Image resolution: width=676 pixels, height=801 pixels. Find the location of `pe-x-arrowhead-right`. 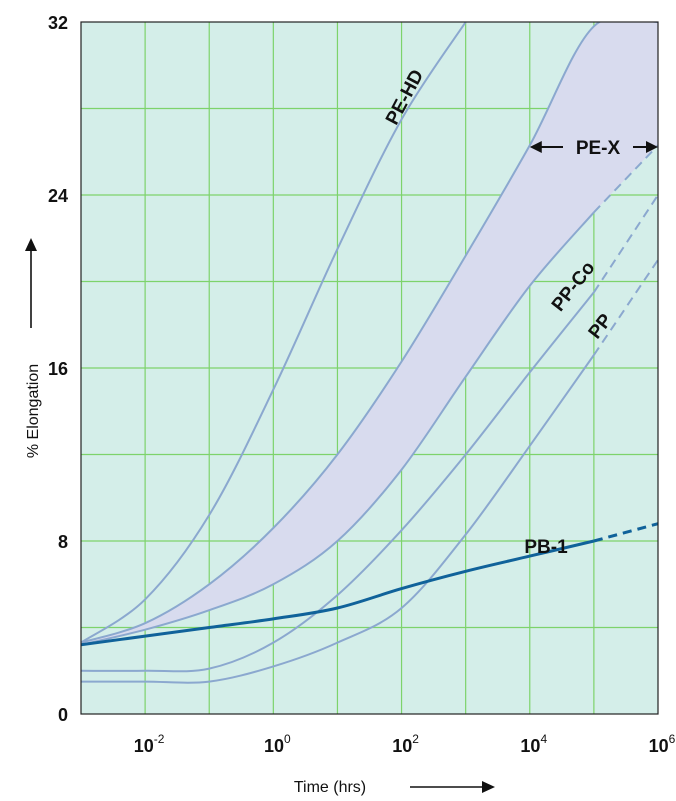

pe-x-arrowhead-right is located at coordinates (652, 147).